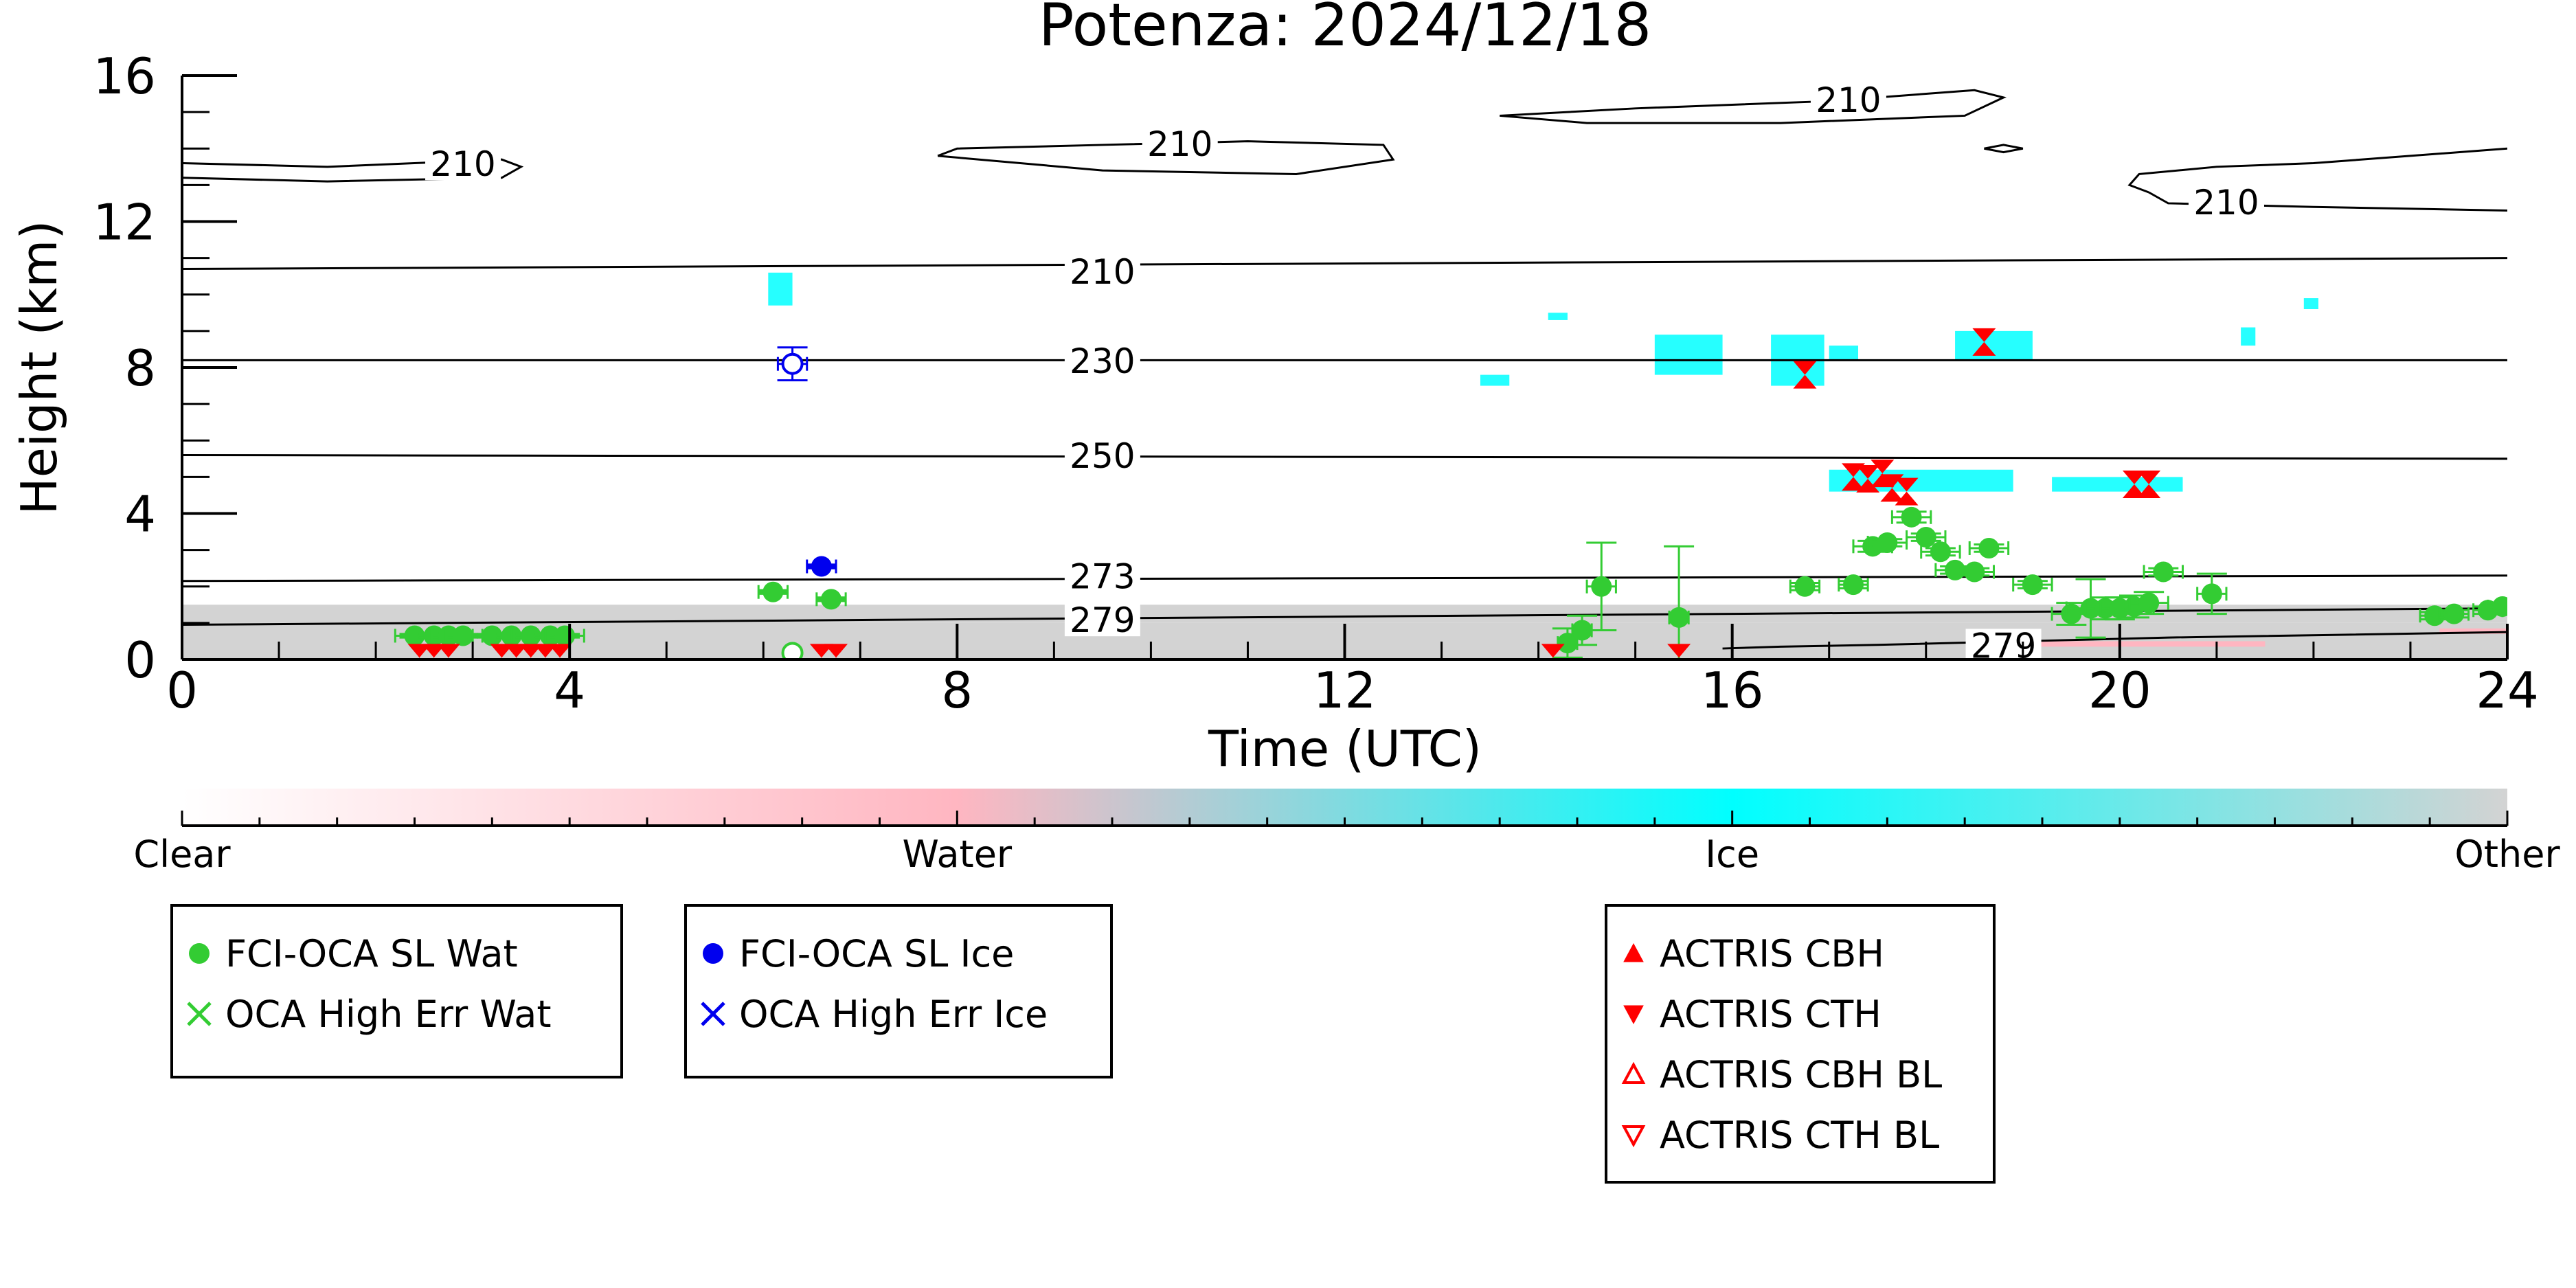 The image size is (2576, 1288). I want to click on colorbar: Clear Water Ice Other, so click(1346, 832).